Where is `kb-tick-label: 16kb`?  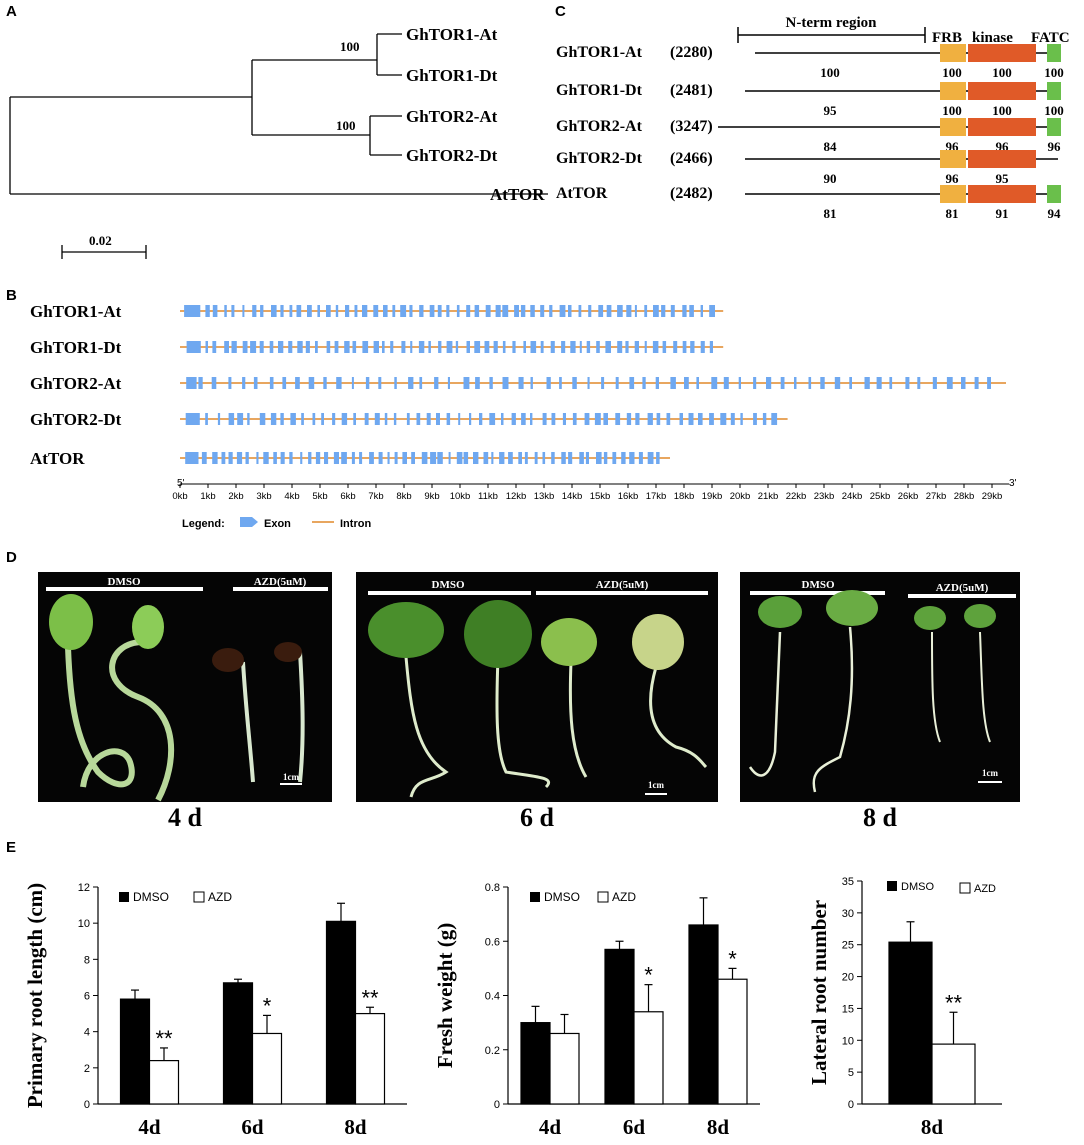
kb-tick-label: 16kb is located at coordinates (628, 496).